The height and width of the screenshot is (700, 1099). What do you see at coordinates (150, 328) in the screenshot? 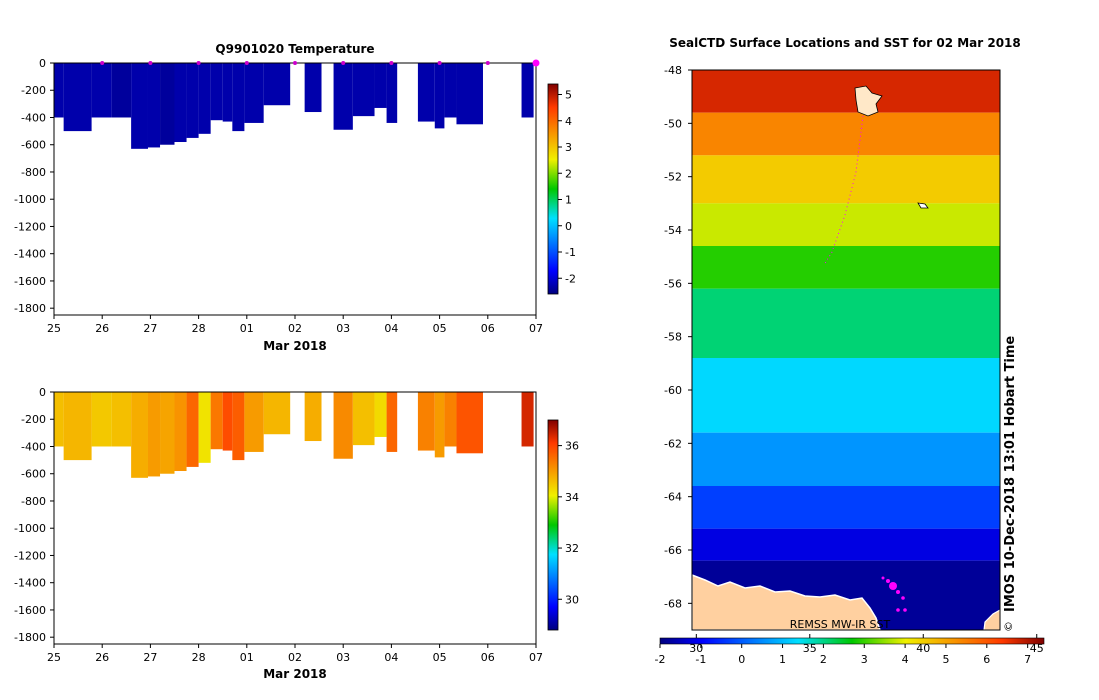
I see `x-tick-label: 27` at bounding box center [150, 328].